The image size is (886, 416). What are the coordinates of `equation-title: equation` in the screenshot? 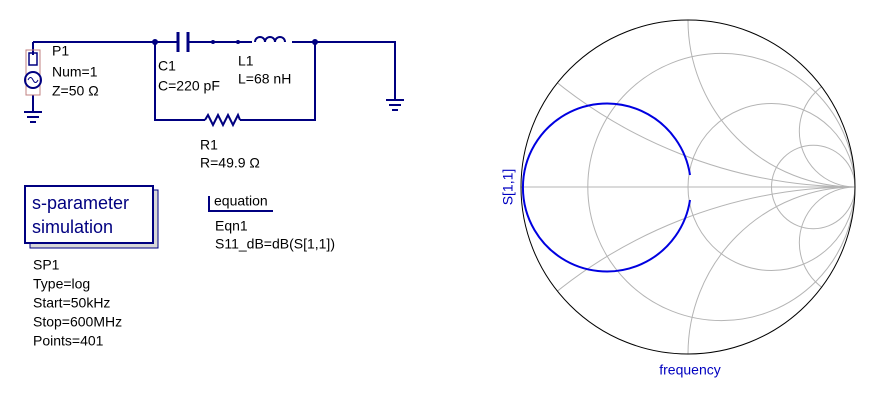 It's located at (241, 201).